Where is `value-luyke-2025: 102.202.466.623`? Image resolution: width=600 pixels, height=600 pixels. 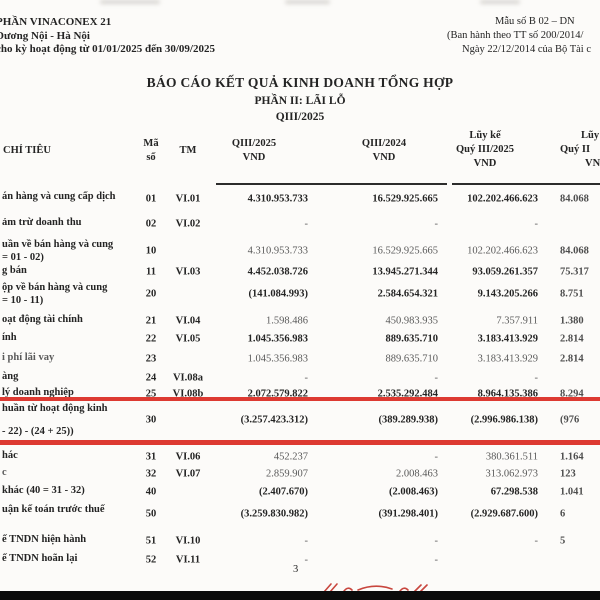
value-luyke-2025: 102.202.466.623 is located at coordinates (502, 198).